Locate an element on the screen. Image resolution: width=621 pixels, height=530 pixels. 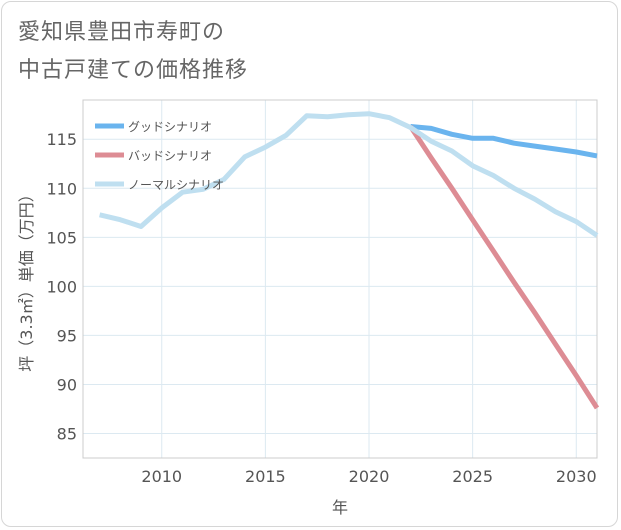
y-axis-label: 坪（3.3㎡）単価（万円） is located at coordinates (26, 278).